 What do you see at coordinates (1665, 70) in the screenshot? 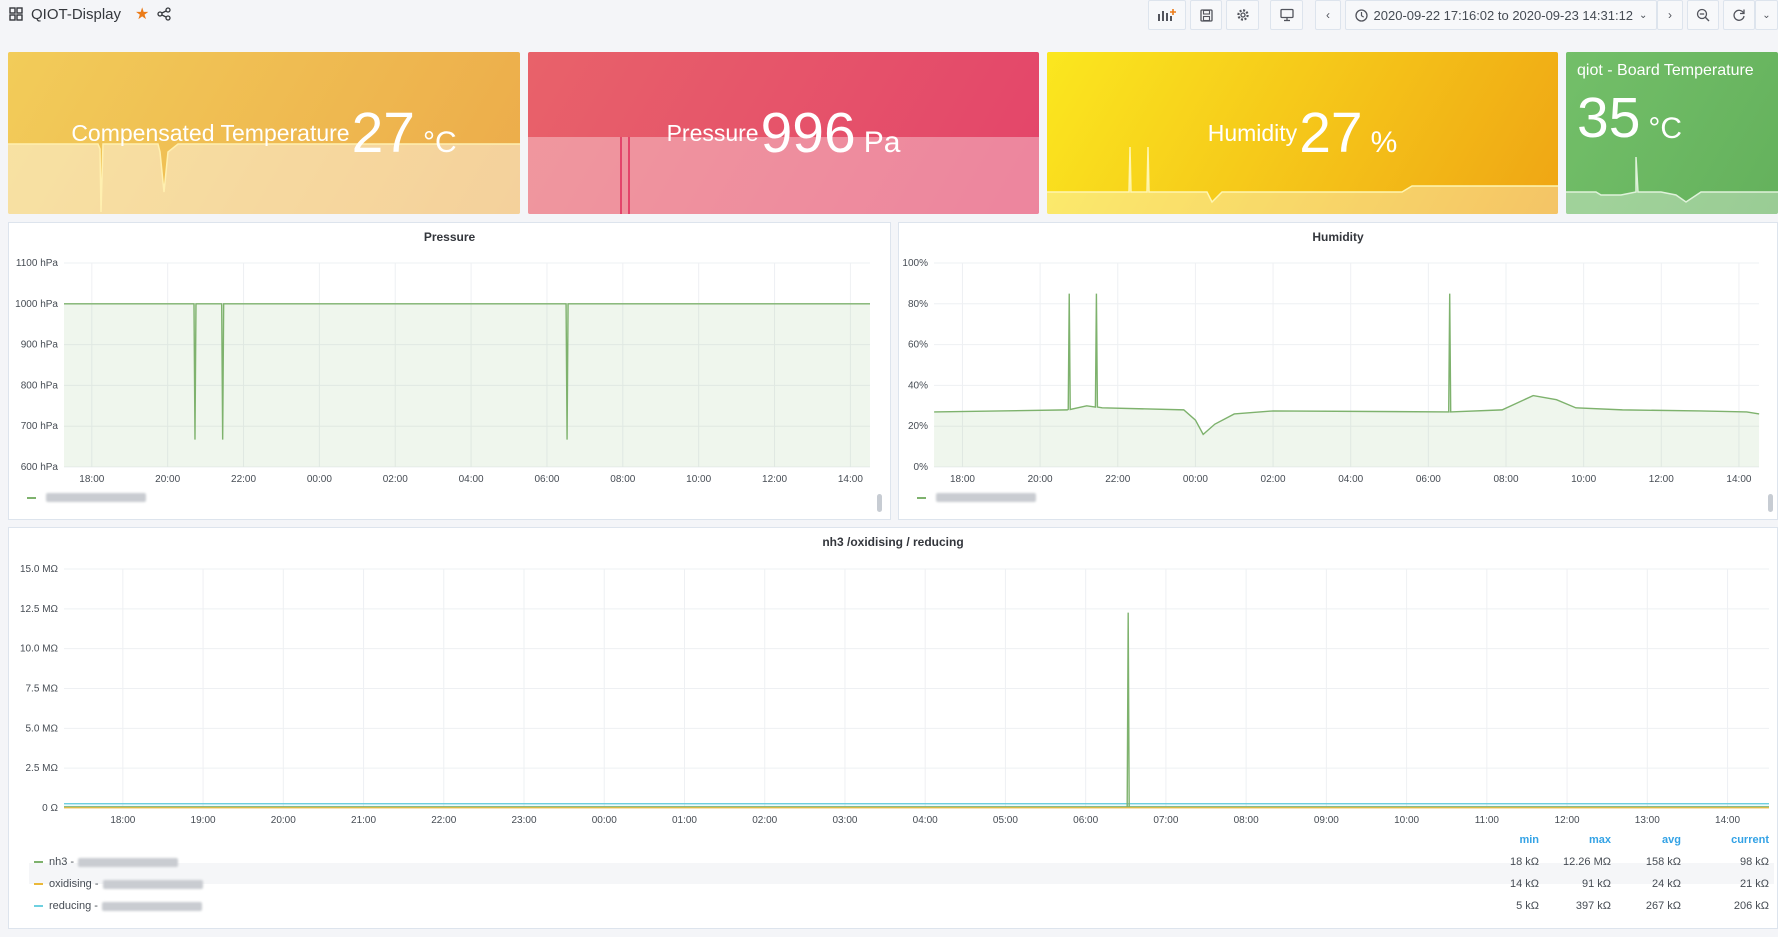
I see `stat-title: qiot - Board Temperature` at bounding box center [1665, 70].